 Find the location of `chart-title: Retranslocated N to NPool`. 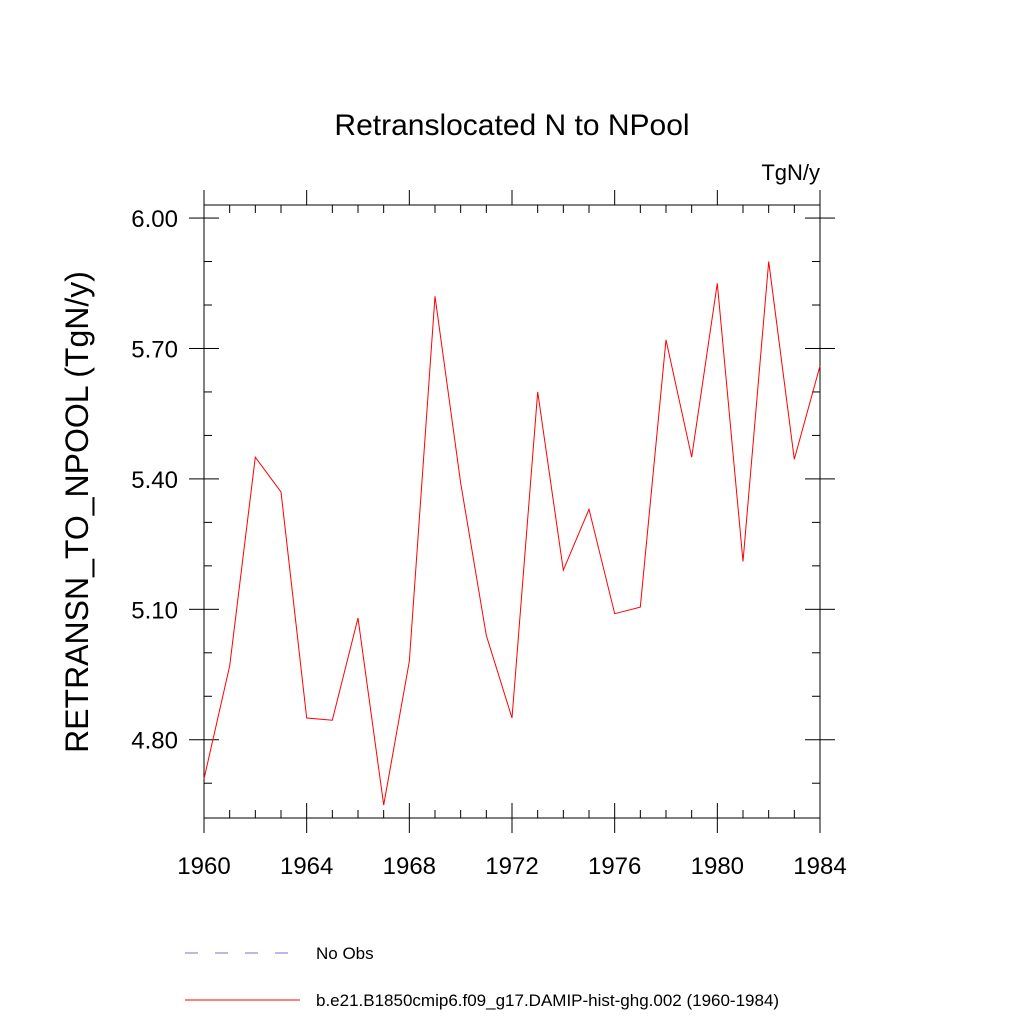

chart-title: Retranslocated N to NPool is located at coordinates (511, 125).